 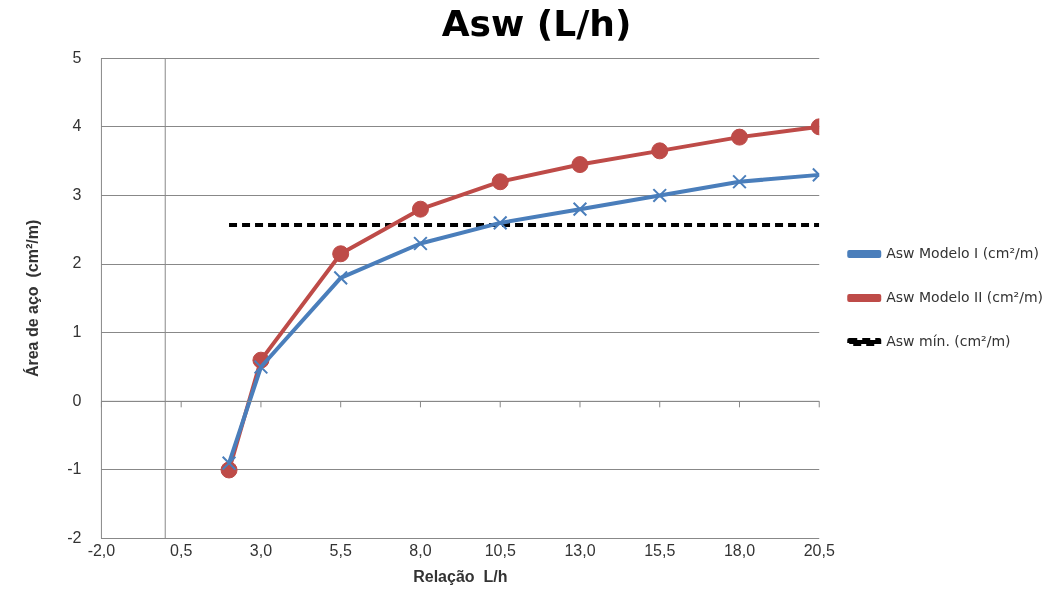 I want to click on x-tick-label: 5,5, so click(x=340, y=550).